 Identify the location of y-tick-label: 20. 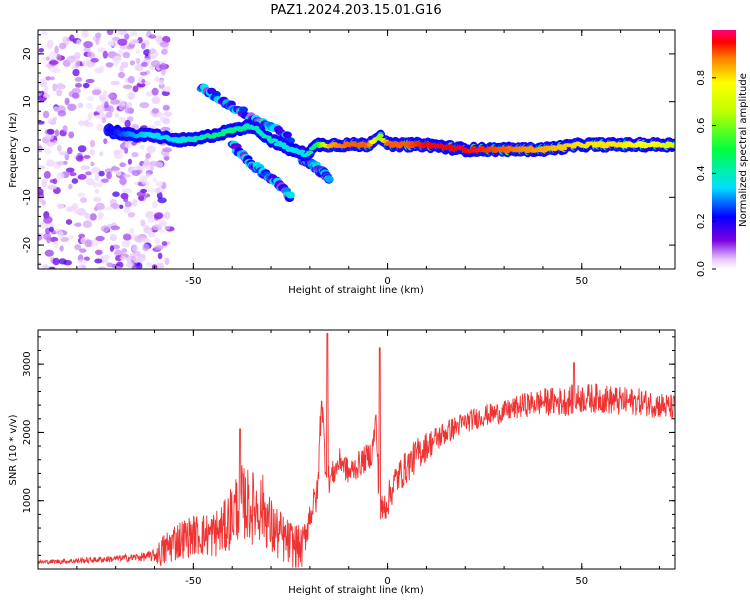
(27, 54).